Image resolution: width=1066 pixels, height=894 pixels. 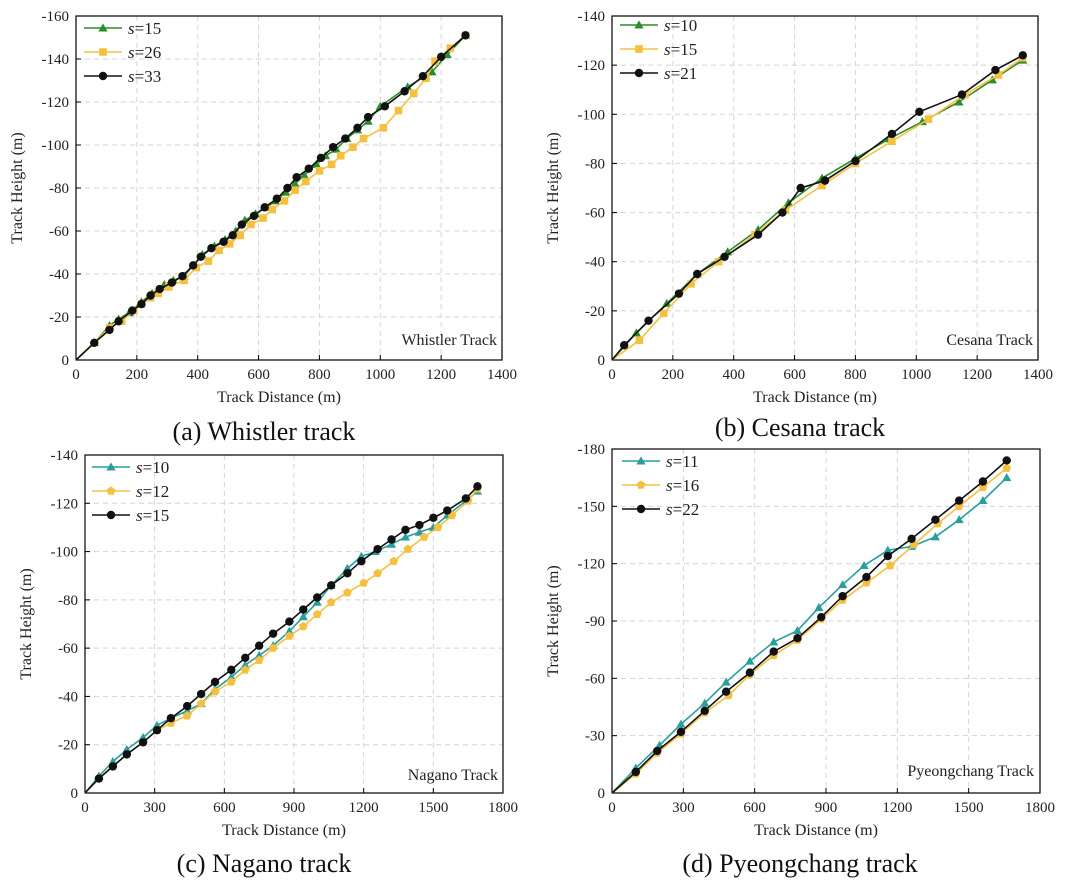 I want to click on x-tick-label: 1400, so click(x=502, y=375).